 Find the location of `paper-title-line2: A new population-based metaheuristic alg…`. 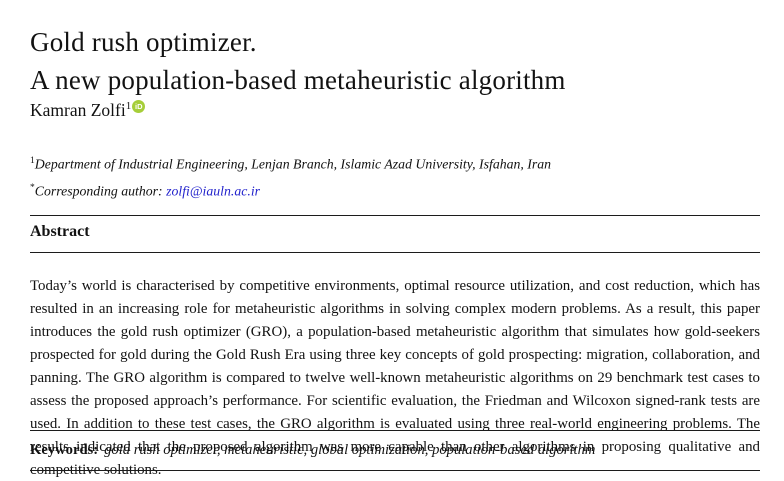

paper-title-line2: A new population-based metaheuristic alg… is located at coordinates (298, 80).